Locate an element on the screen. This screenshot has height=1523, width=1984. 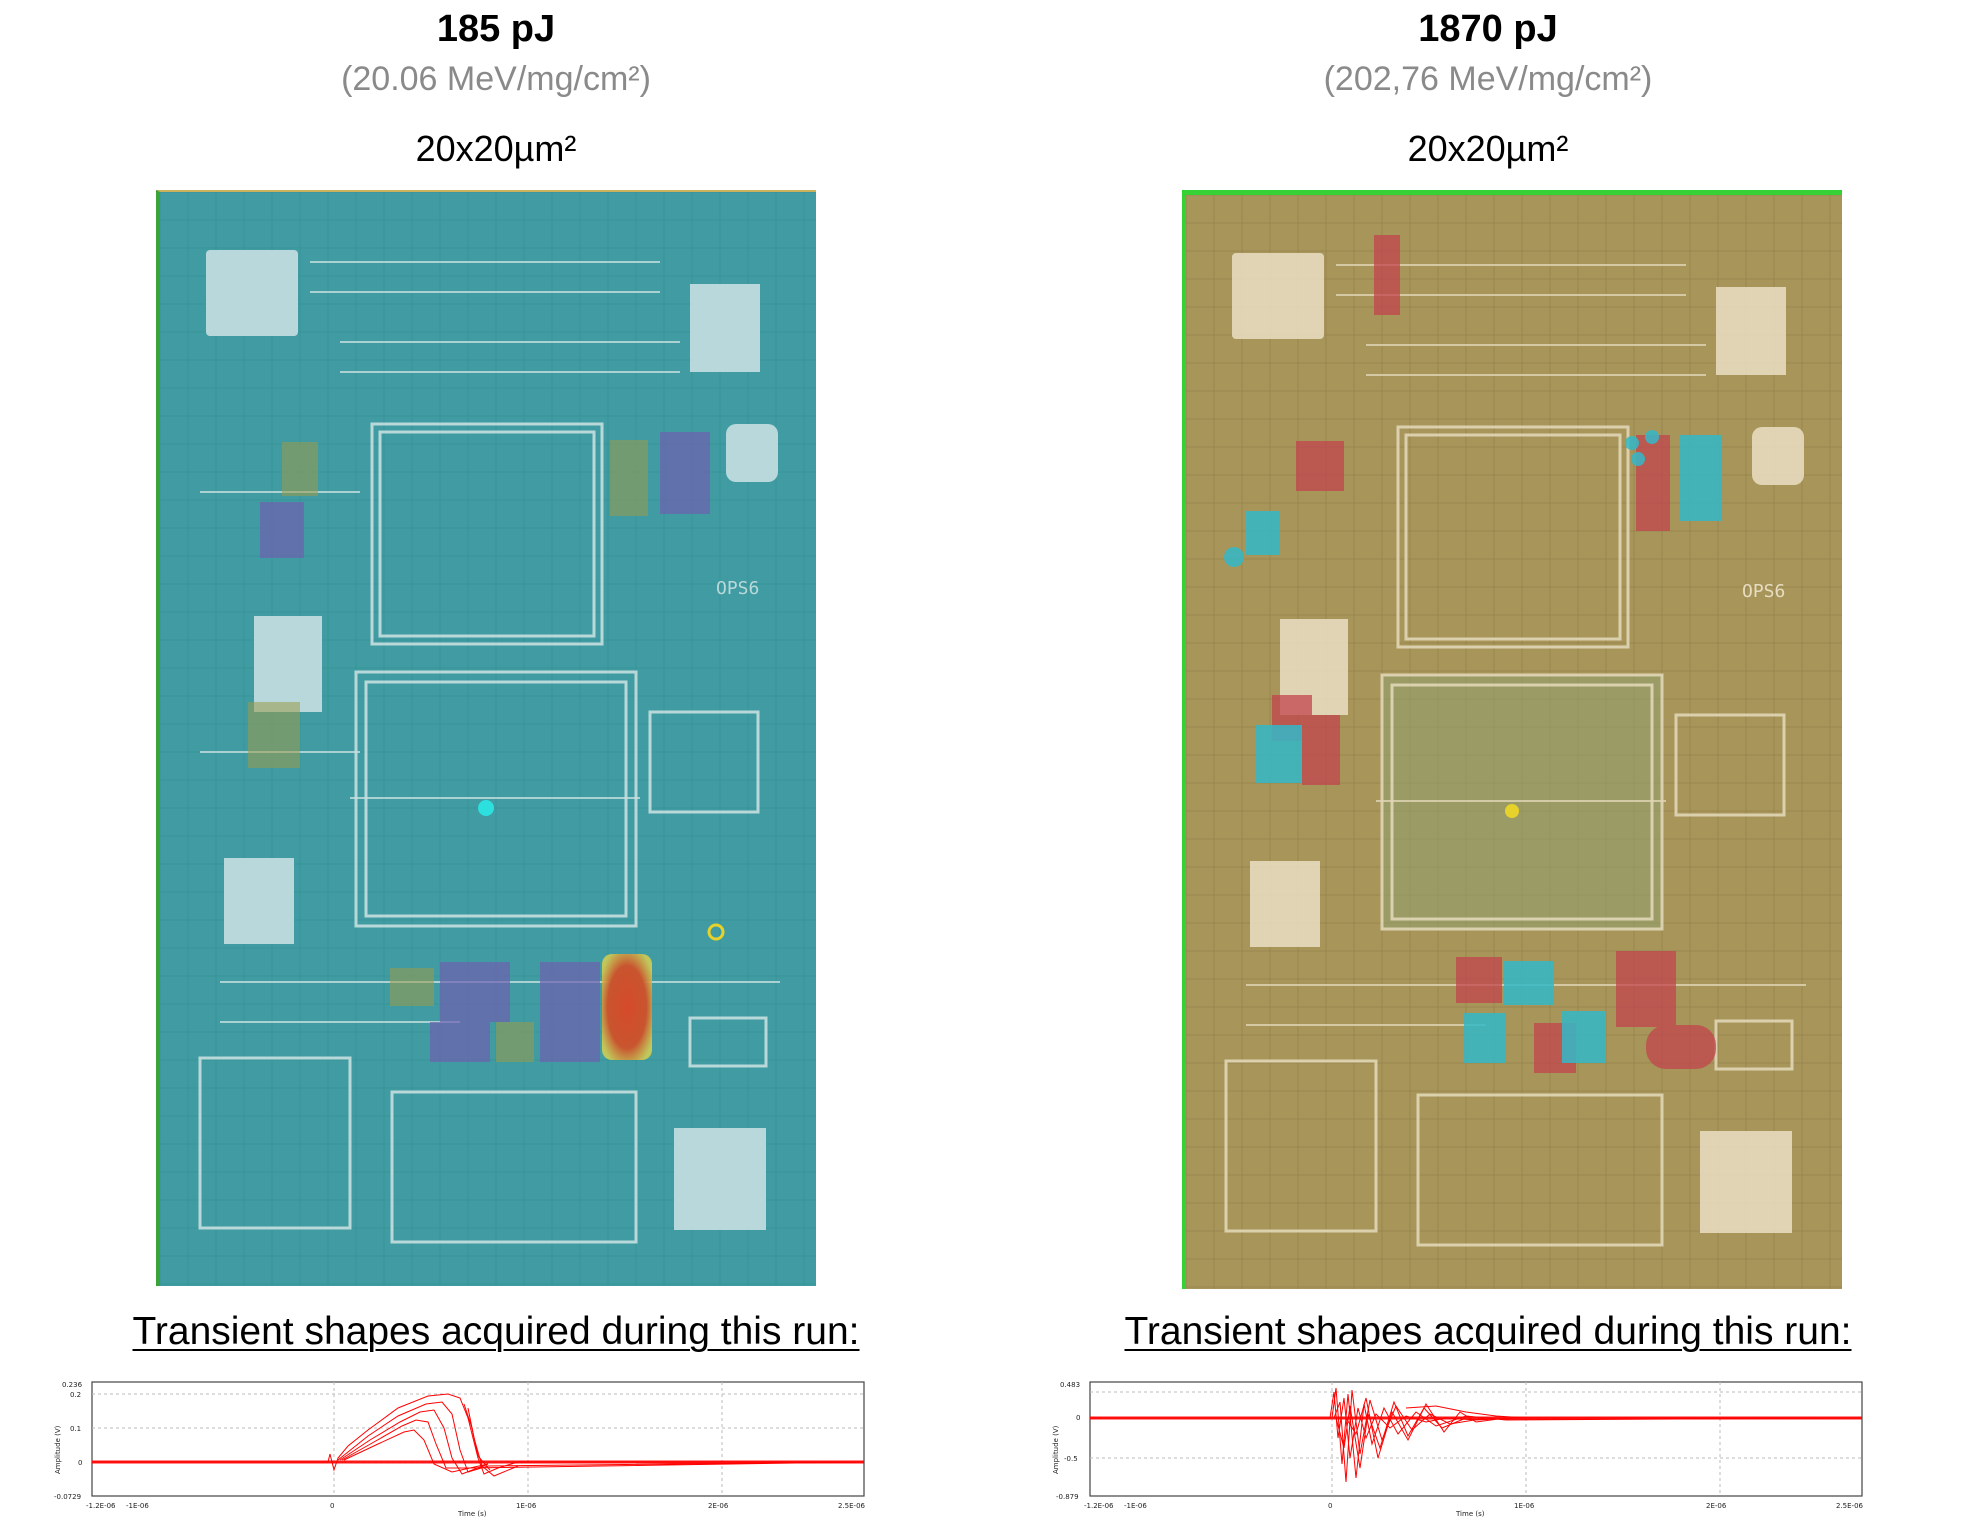
y-tick: -0.5 is located at coordinates (1071, 1459).